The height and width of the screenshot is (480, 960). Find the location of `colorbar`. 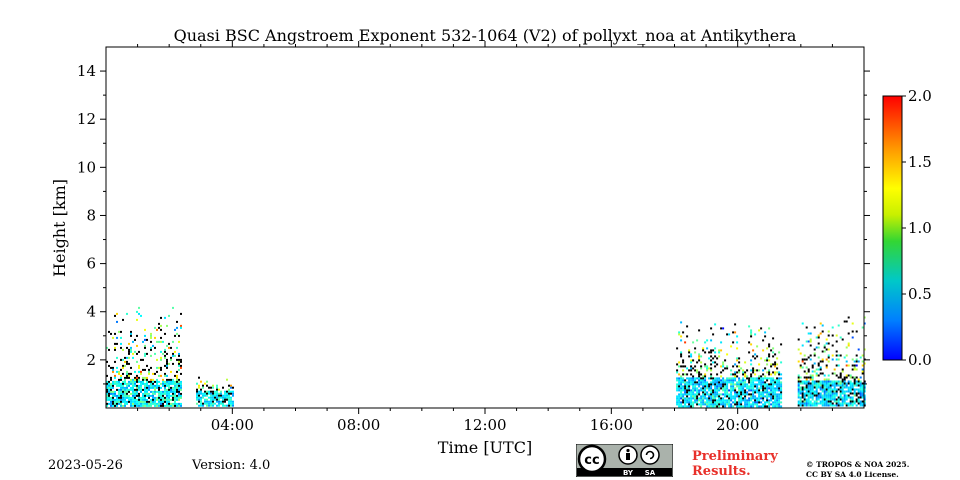

colorbar is located at coordinates (892, 228).